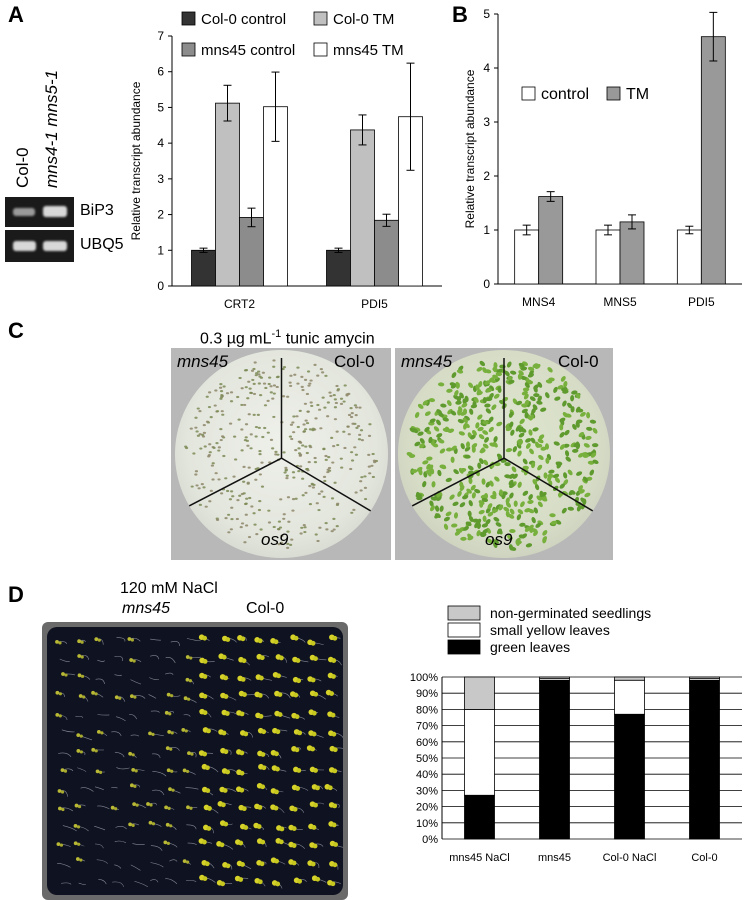 The width and height of the screenshot is (744, 900). What do you see at coordinates (197, 761) in the screenshot?
I see `salt-plate-agar` at bounding box center [197, 761].